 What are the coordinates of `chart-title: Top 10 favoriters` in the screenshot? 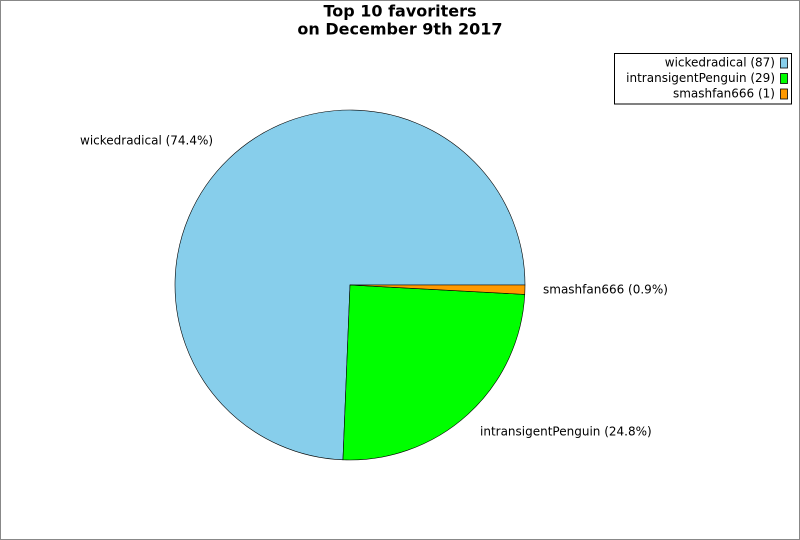 It's located at (399, 11).